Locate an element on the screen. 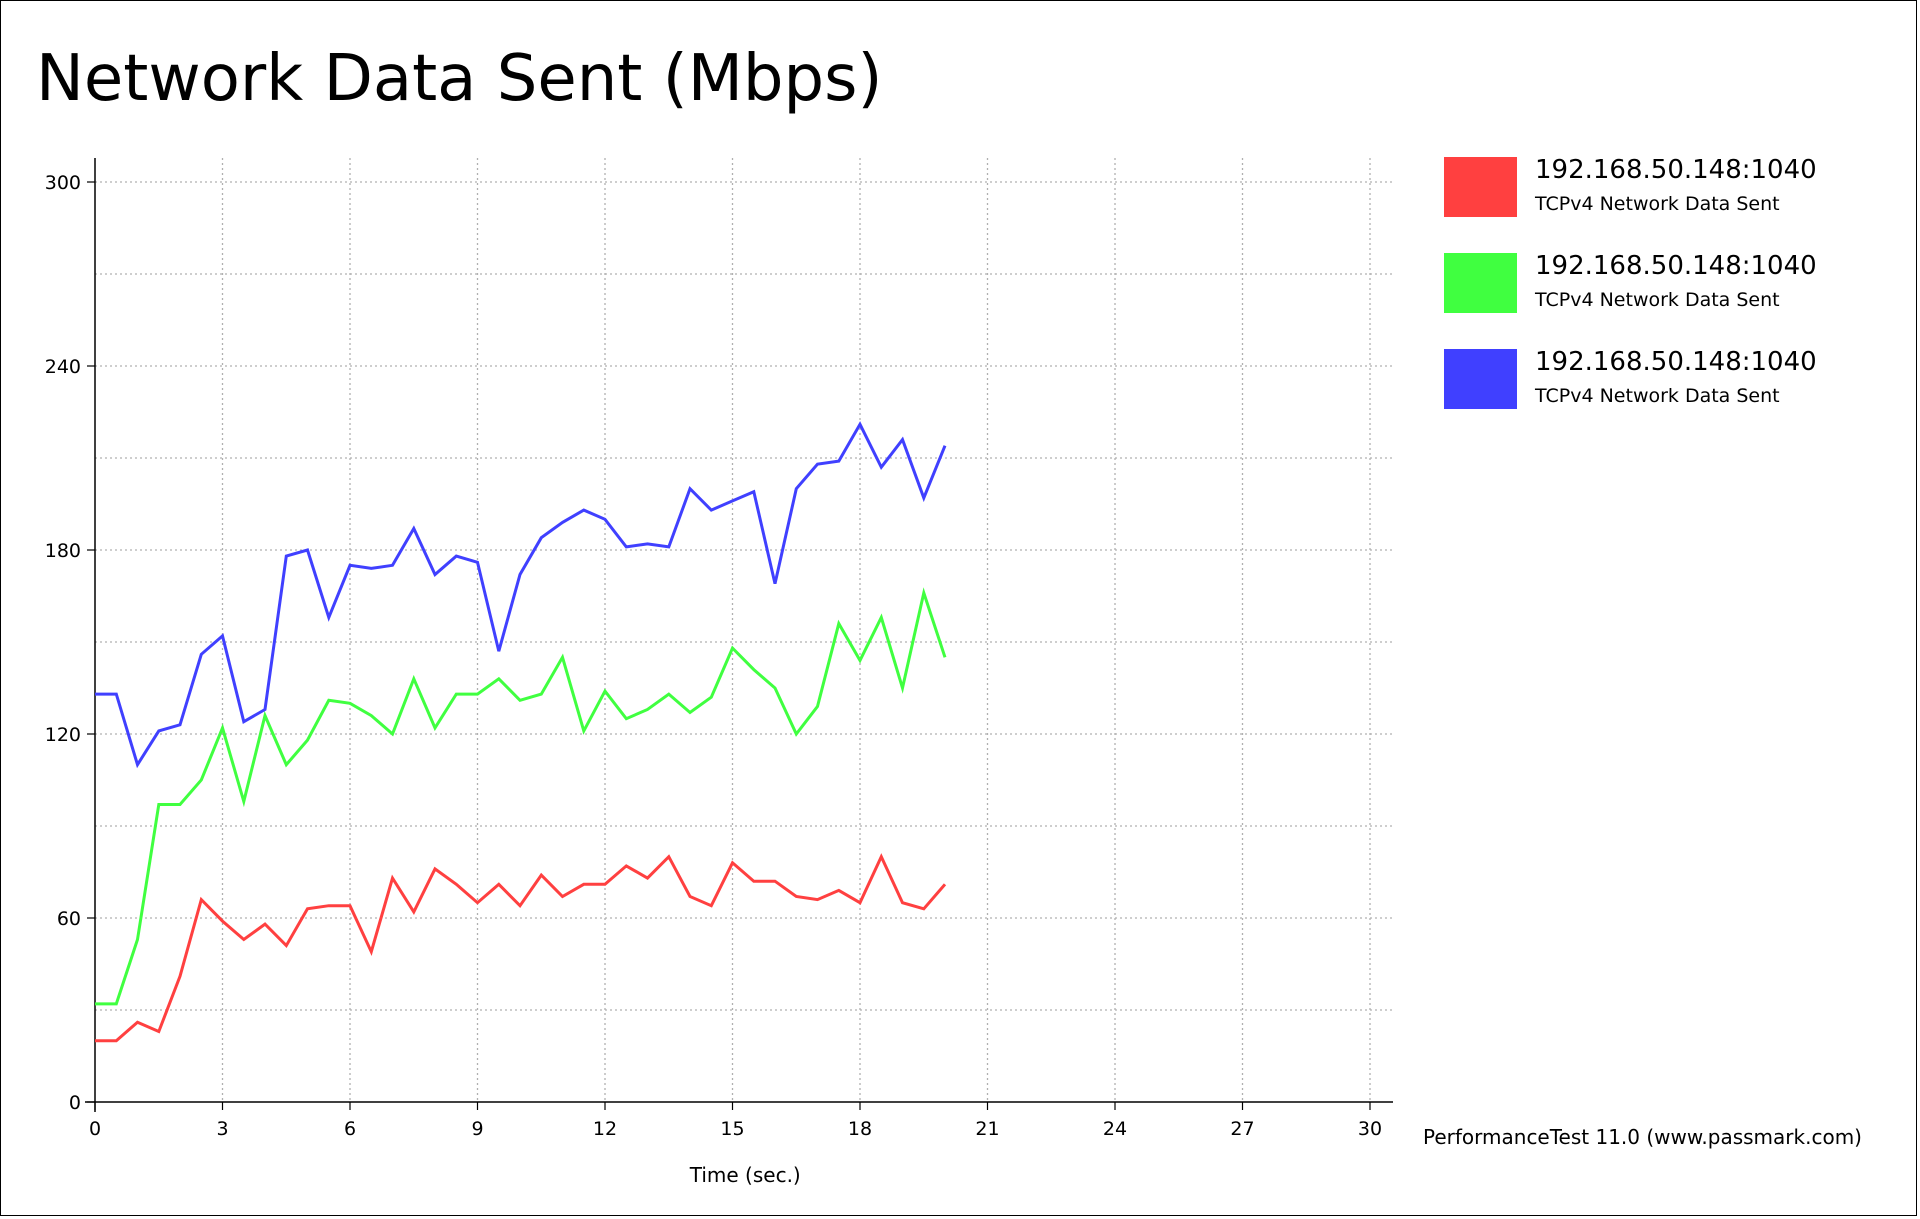  x-tick-label: 3 is located at coordinates (222, 1129).